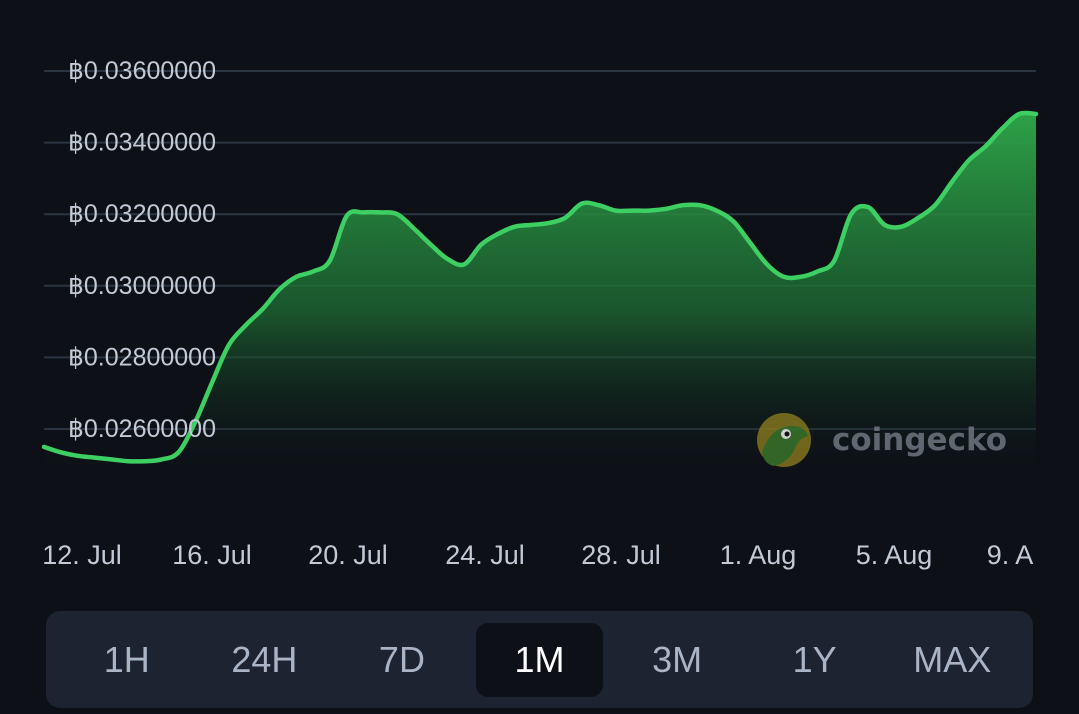  Describe the element at coordinates (142, 71) in the screenshot. I see `y-tick-label: ฿0.03600000` at that location.